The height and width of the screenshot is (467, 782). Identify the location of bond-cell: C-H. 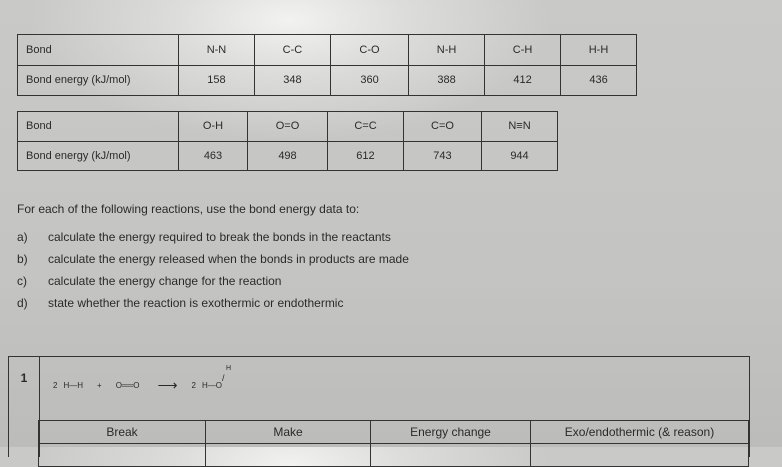
(523, 50).